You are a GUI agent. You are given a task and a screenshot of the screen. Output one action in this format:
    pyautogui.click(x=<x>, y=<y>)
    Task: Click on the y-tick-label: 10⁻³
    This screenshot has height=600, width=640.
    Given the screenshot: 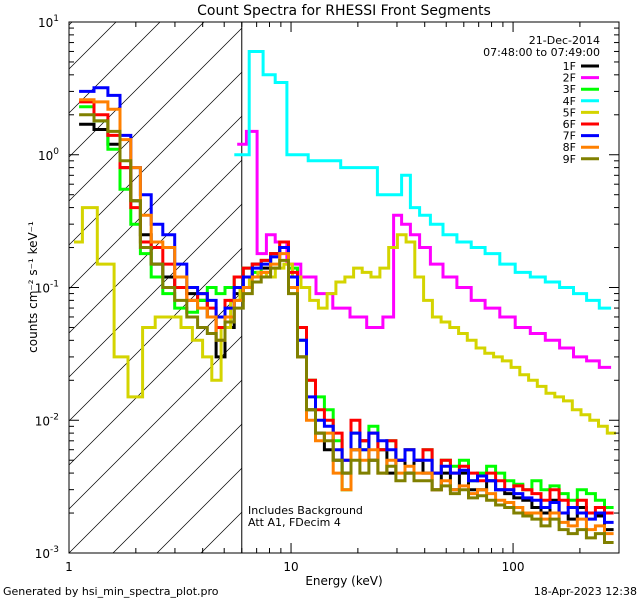 What is the action you would take?
    pyautogui.click(x=47, y=553)
    